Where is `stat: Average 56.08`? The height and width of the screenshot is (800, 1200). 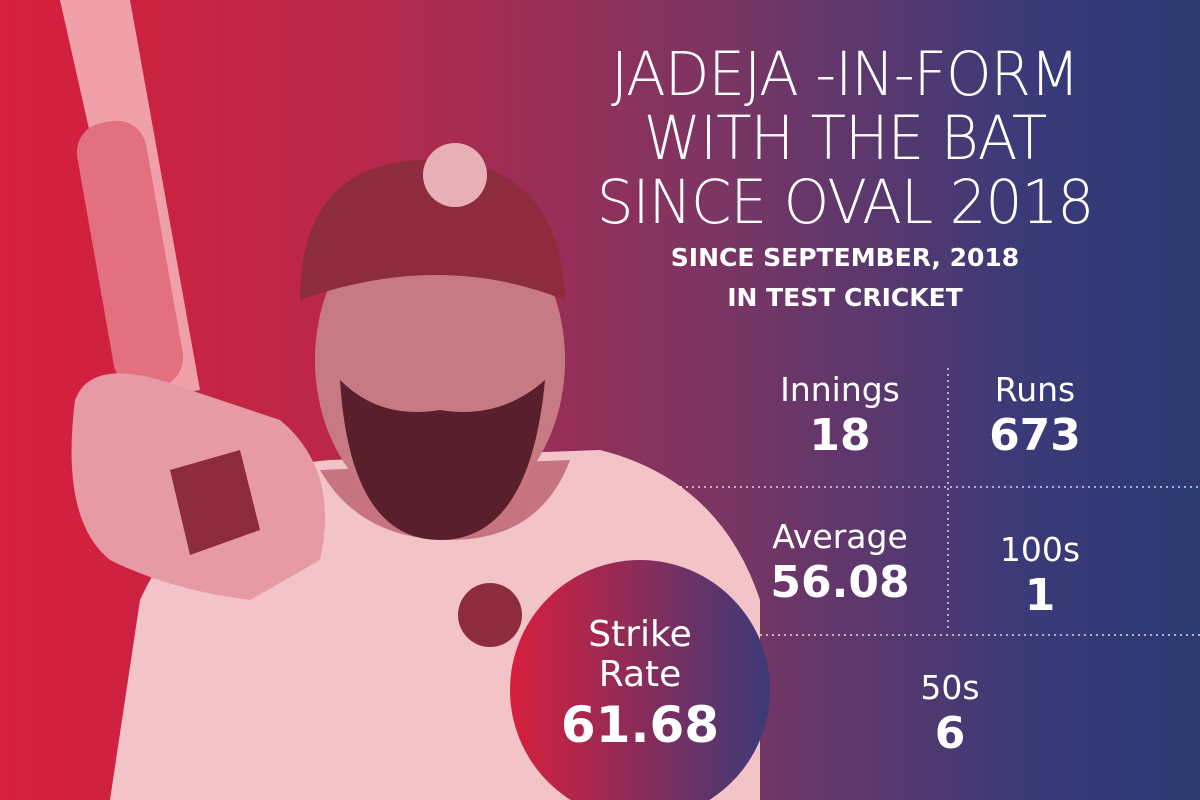 stat: Average 56.08 is located at coordinates (840, 563).